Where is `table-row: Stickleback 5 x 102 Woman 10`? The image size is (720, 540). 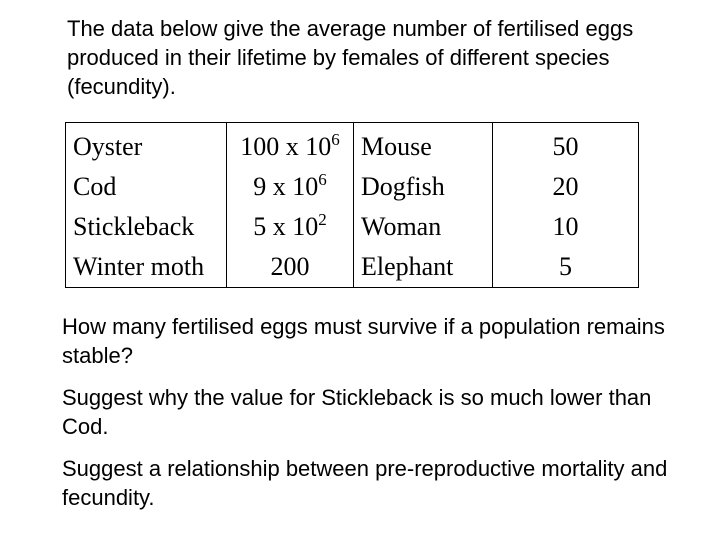
table-row: Stickleback 5 x 102 Woman 10 is located at coordinates (352, 227).